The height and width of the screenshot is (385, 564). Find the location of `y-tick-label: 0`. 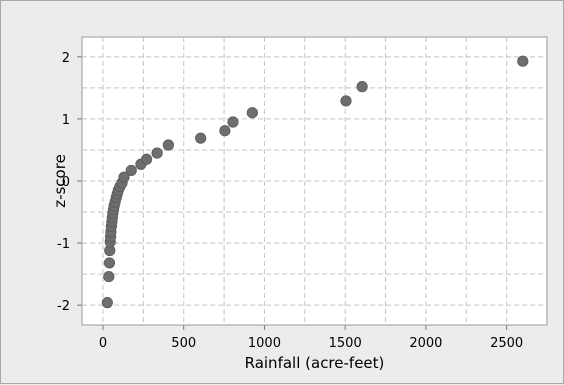

y-tick-label: 0 is located at coordinates (66, 182).